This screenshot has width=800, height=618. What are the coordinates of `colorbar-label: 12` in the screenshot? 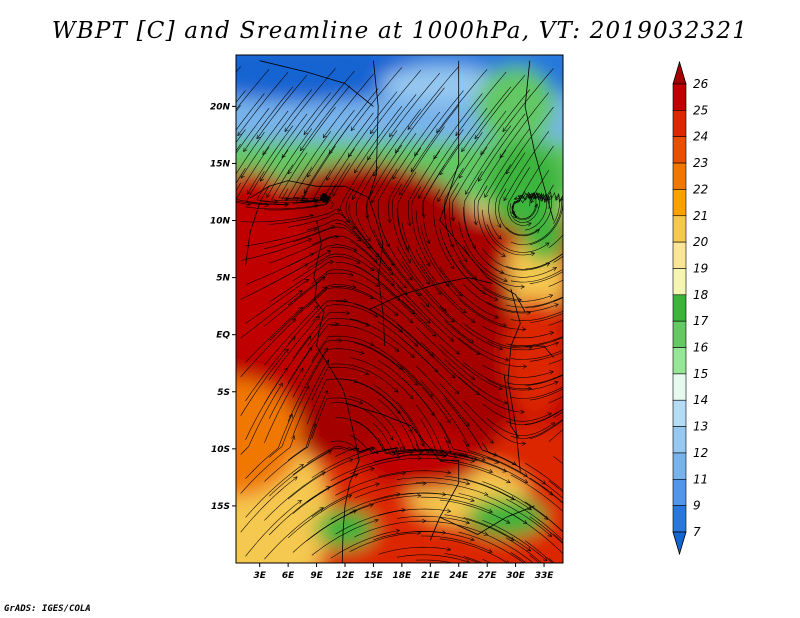 It's located at (700, 453).